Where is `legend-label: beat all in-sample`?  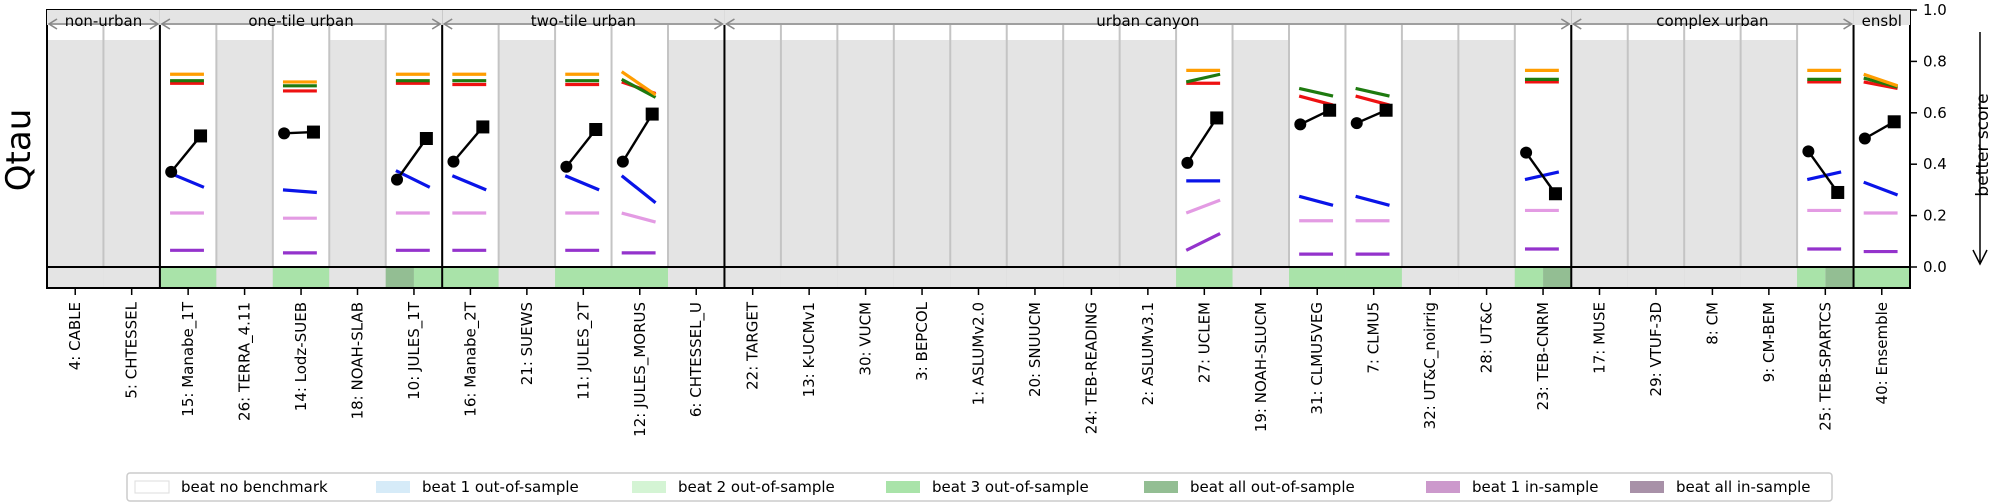 legend-label: beat all in-sample is located at coordinates (1743, 487).